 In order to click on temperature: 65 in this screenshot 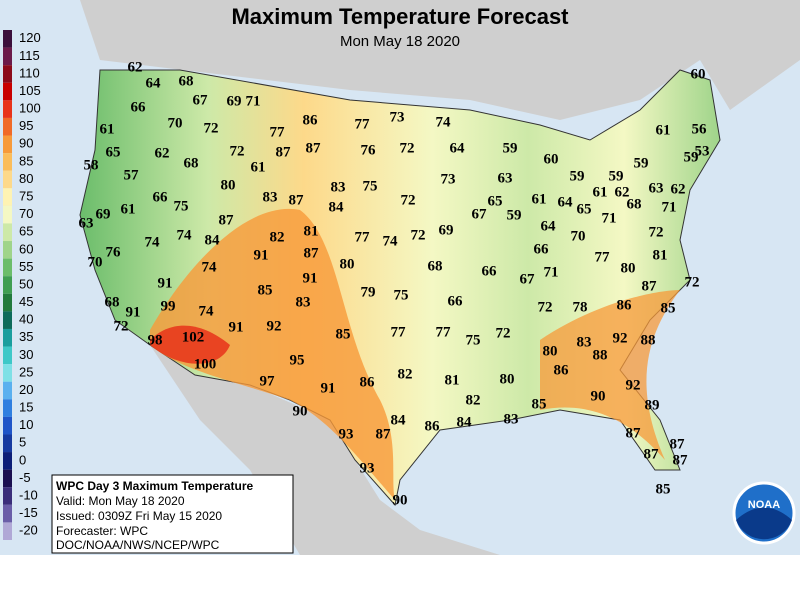, I will do `click(113, 152)`.